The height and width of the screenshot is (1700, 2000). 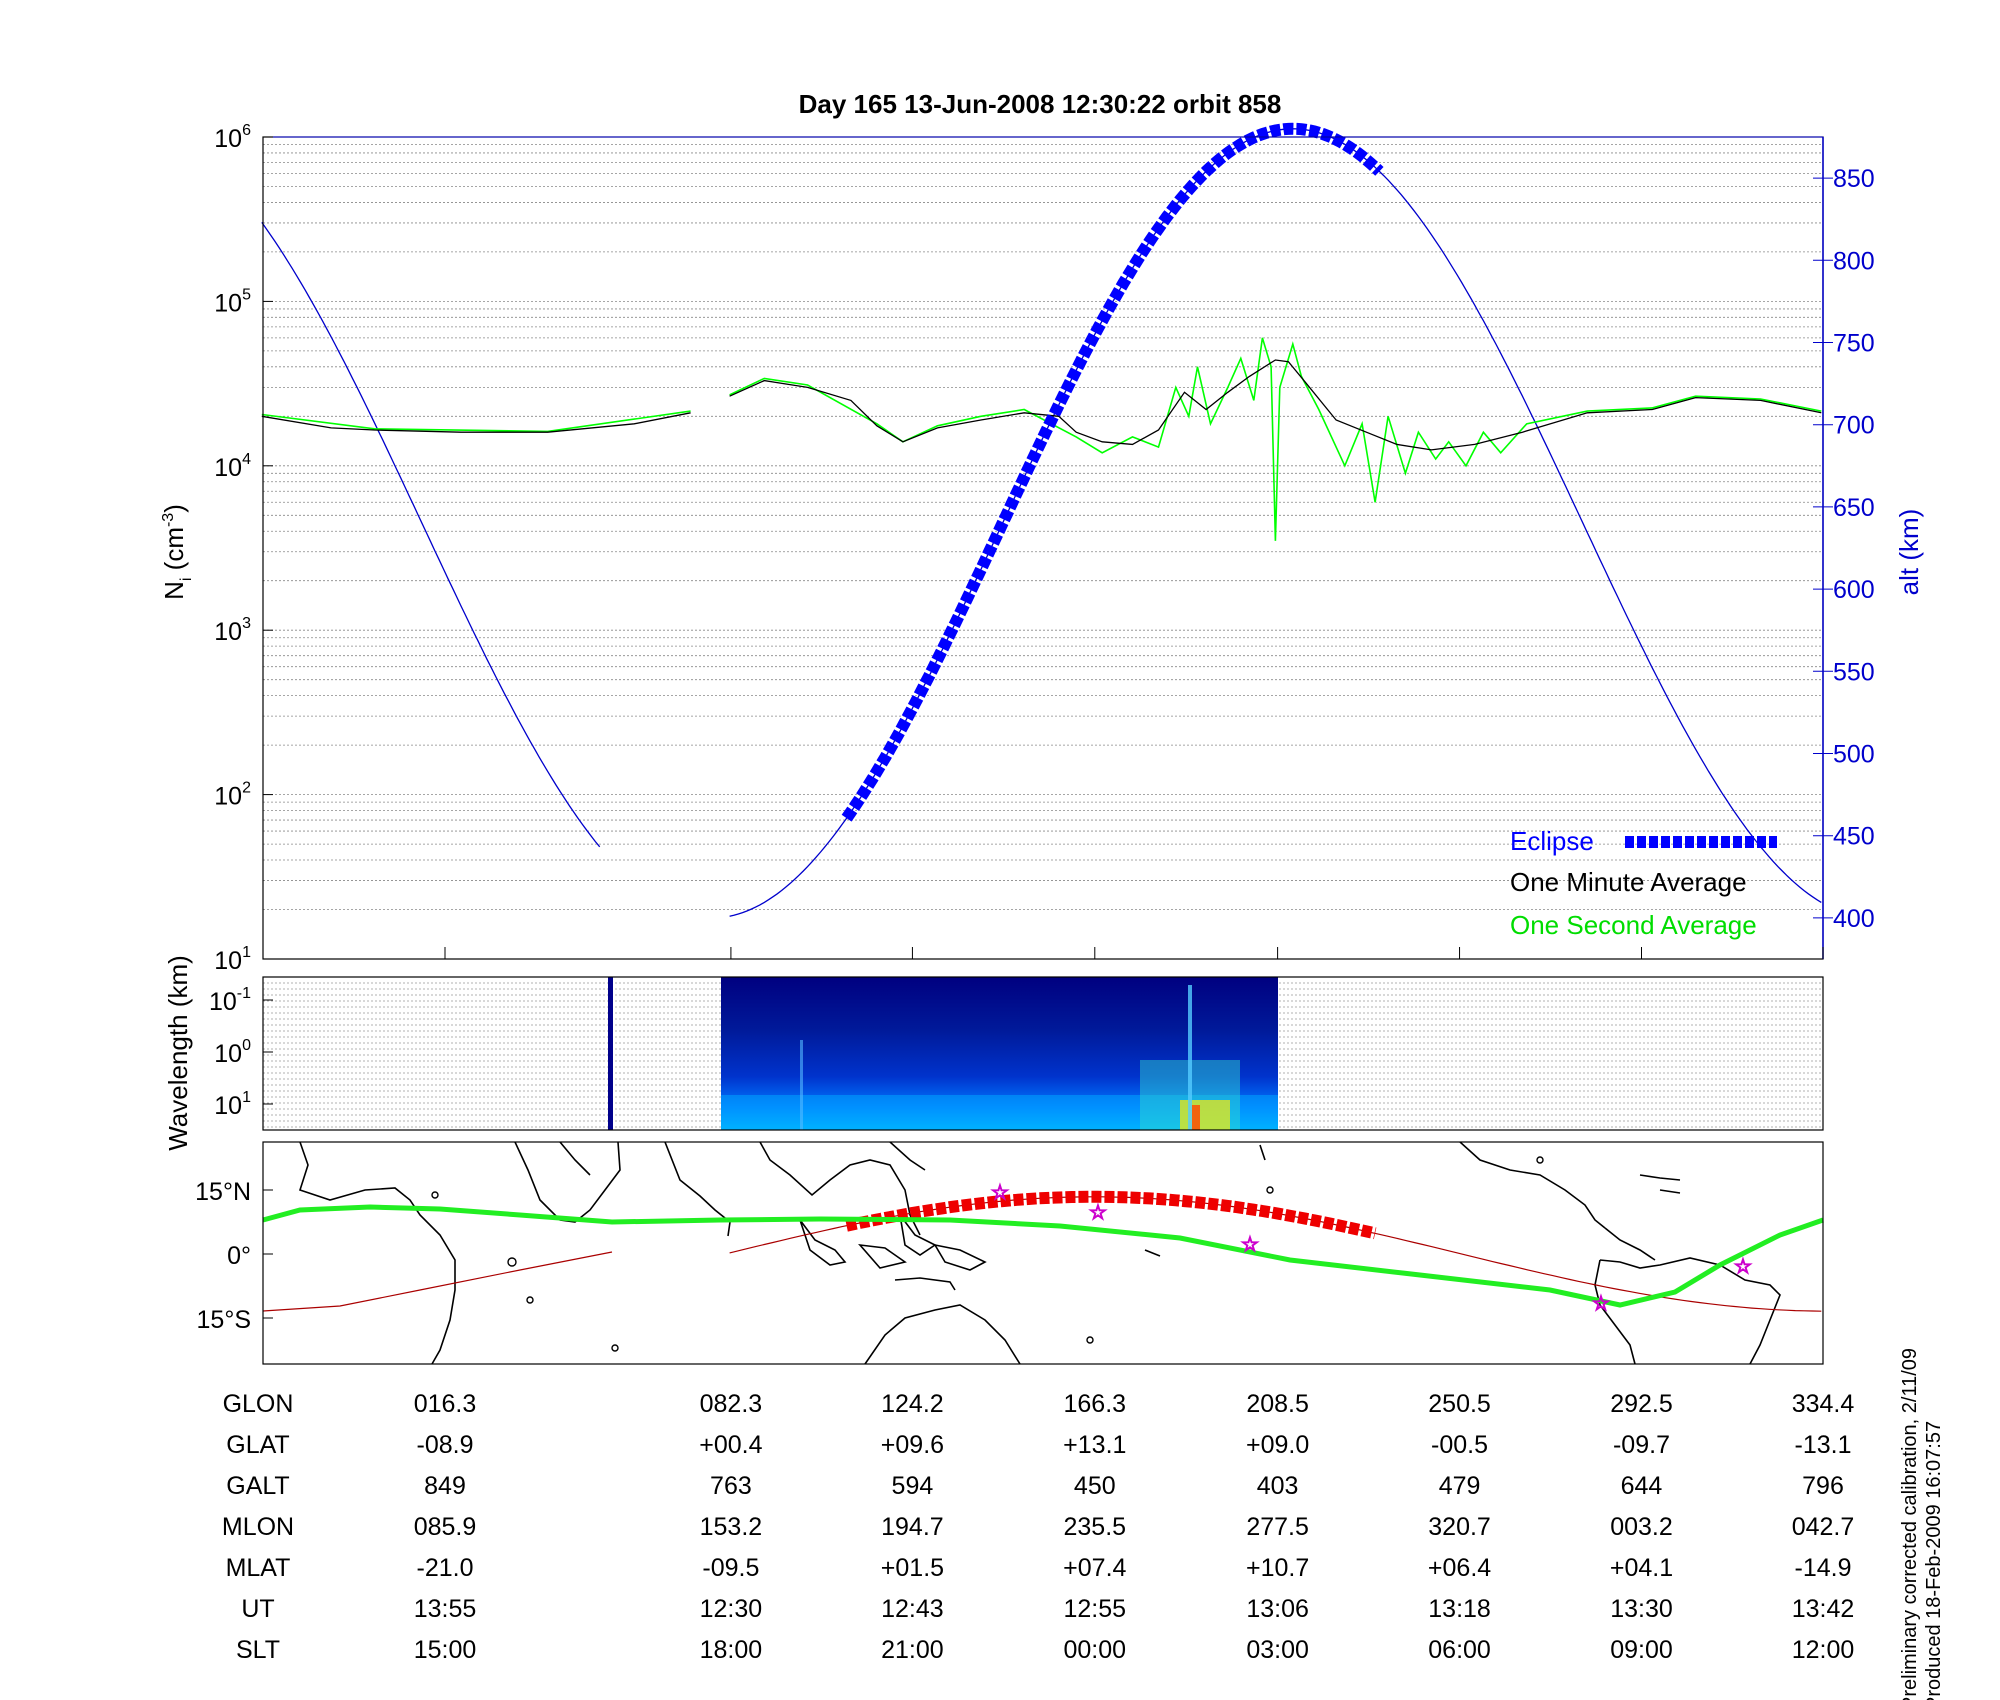 What do you see at coordinates (1854, 179) in the screenshot?
I see `alt-tick-label: 850` at bounding box center [1854, 179].